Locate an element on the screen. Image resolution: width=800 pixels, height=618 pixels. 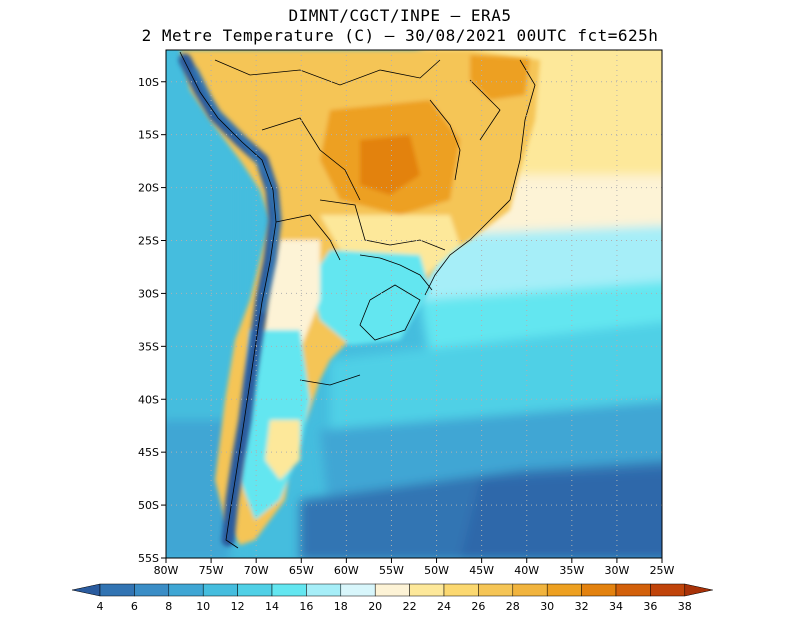
colorbar: 4 6 8 10 12 14 16 18 20 22 24 26 28 30 32 34 36 38 is located at coordinates (392, 598).